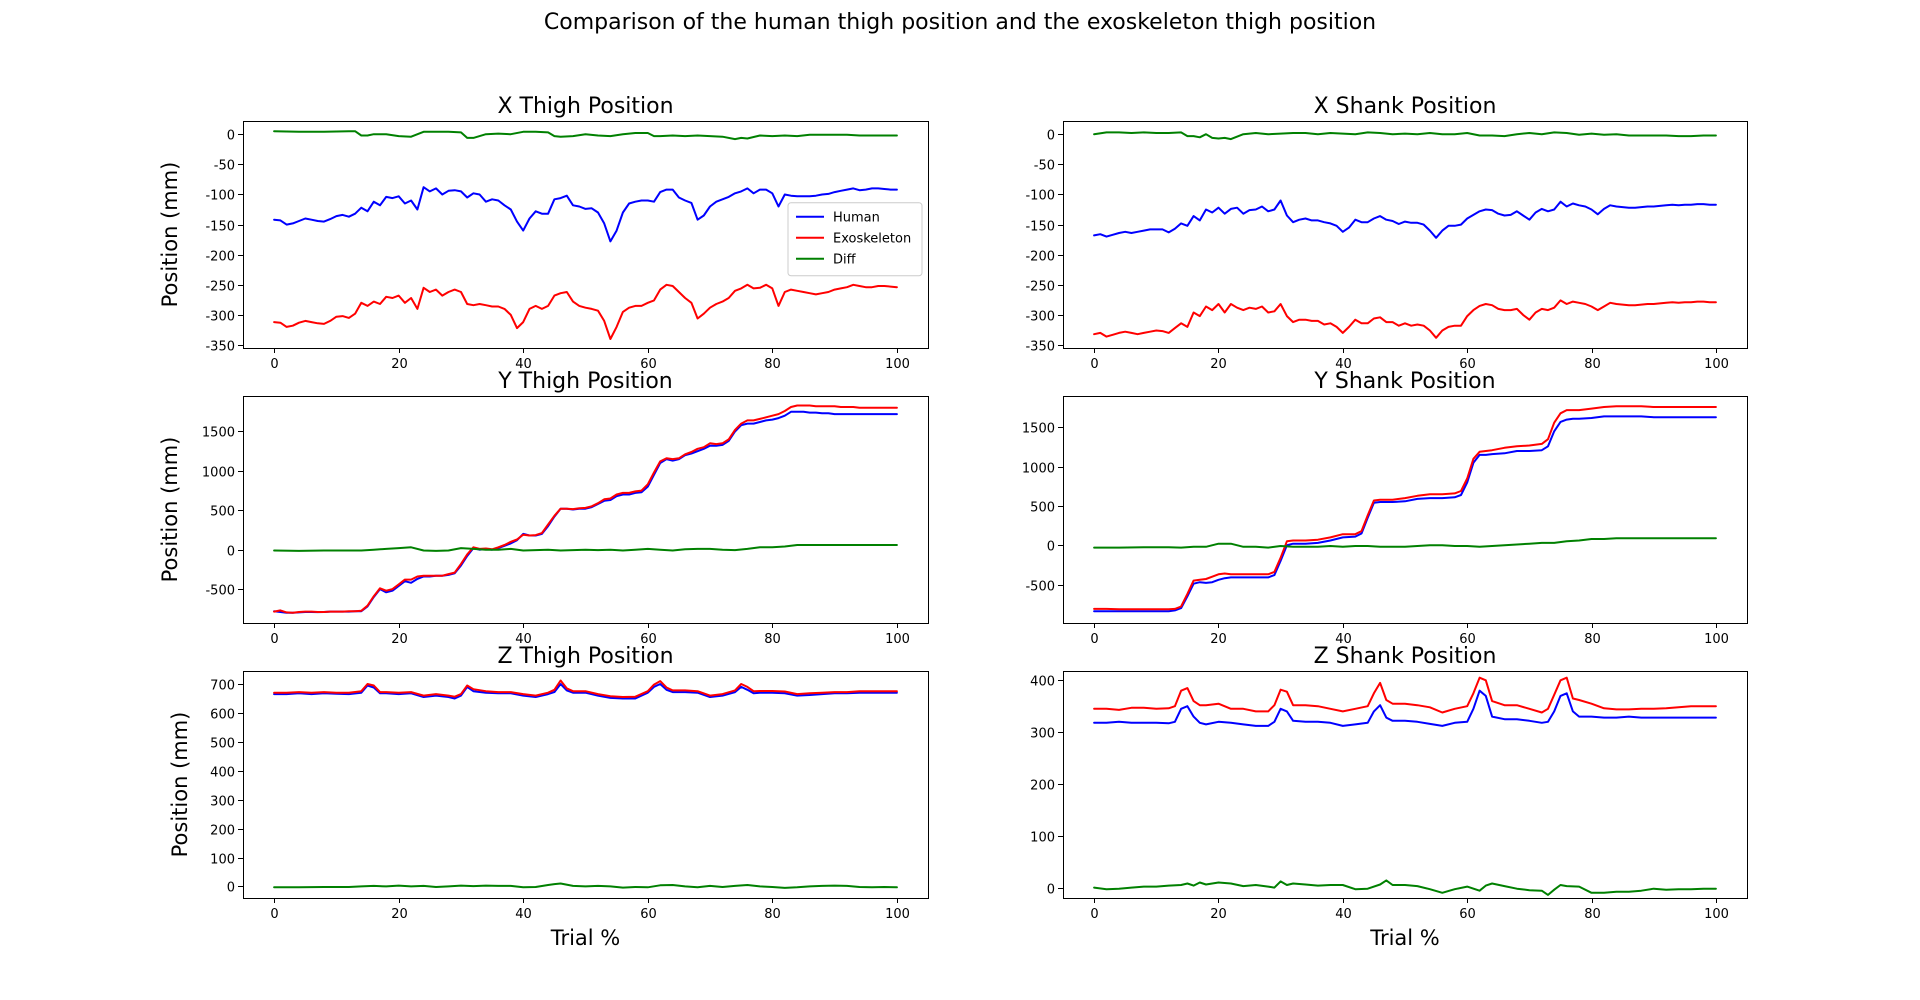 The image size is (1920, 1000). Describe the element at coordinates (1405, 106) in the screenshot. I see `subplot-title: X Shank Position` at that location.